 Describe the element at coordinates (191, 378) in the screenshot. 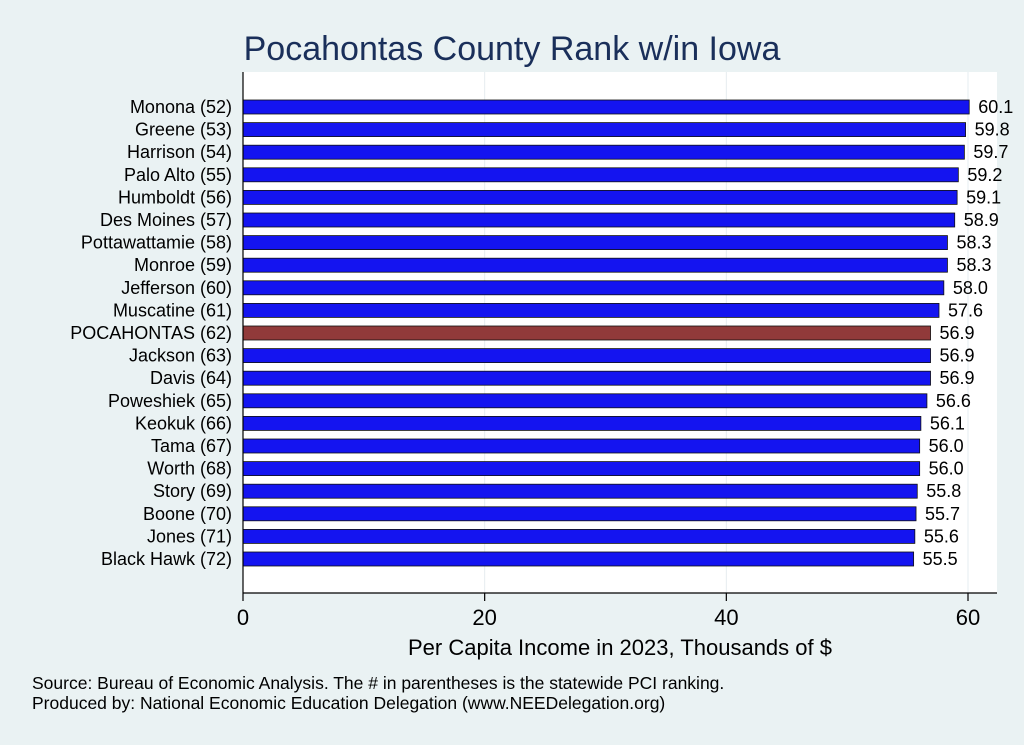

I see `category-label: Davis (64)` at that location.